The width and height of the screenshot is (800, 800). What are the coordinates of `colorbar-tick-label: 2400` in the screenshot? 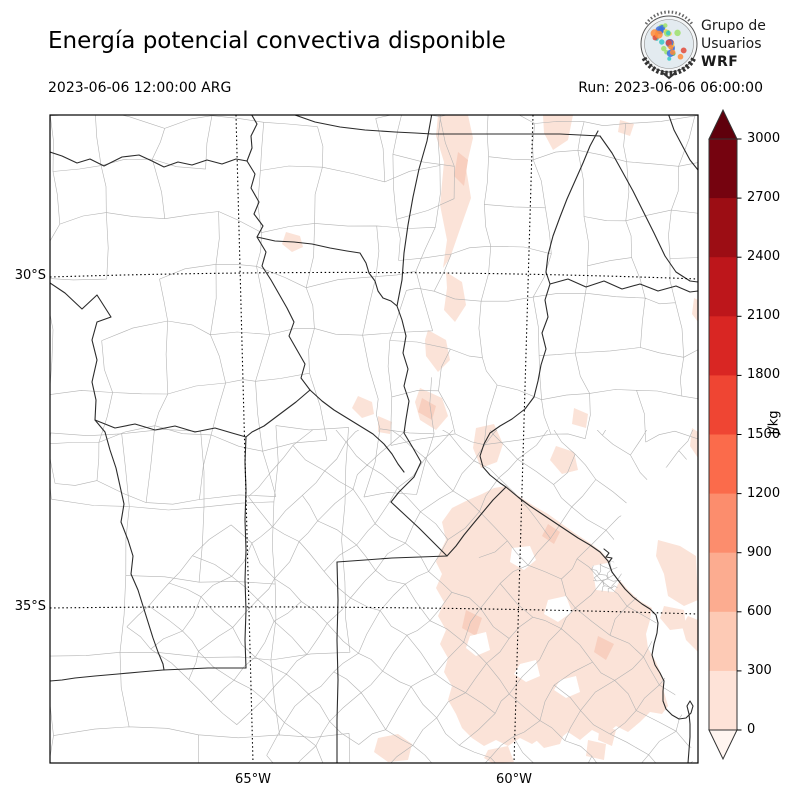 It's located at (764, 257).